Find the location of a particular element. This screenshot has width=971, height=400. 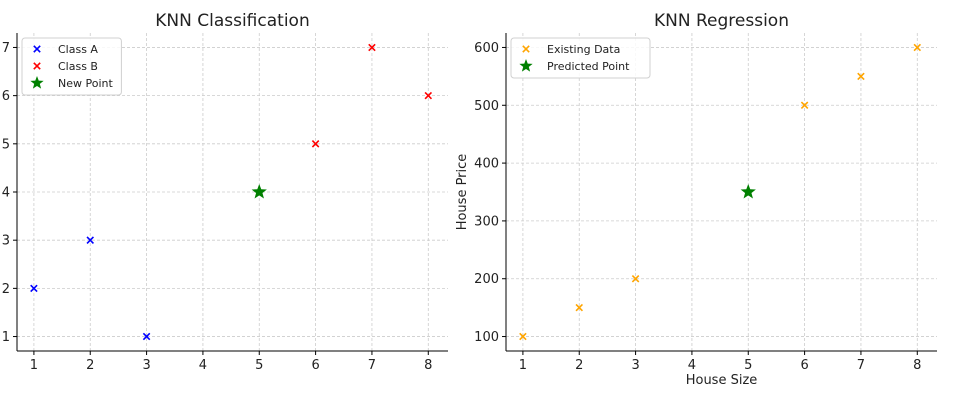

y-tick-label: 300 is located at coordinates (486, 221).